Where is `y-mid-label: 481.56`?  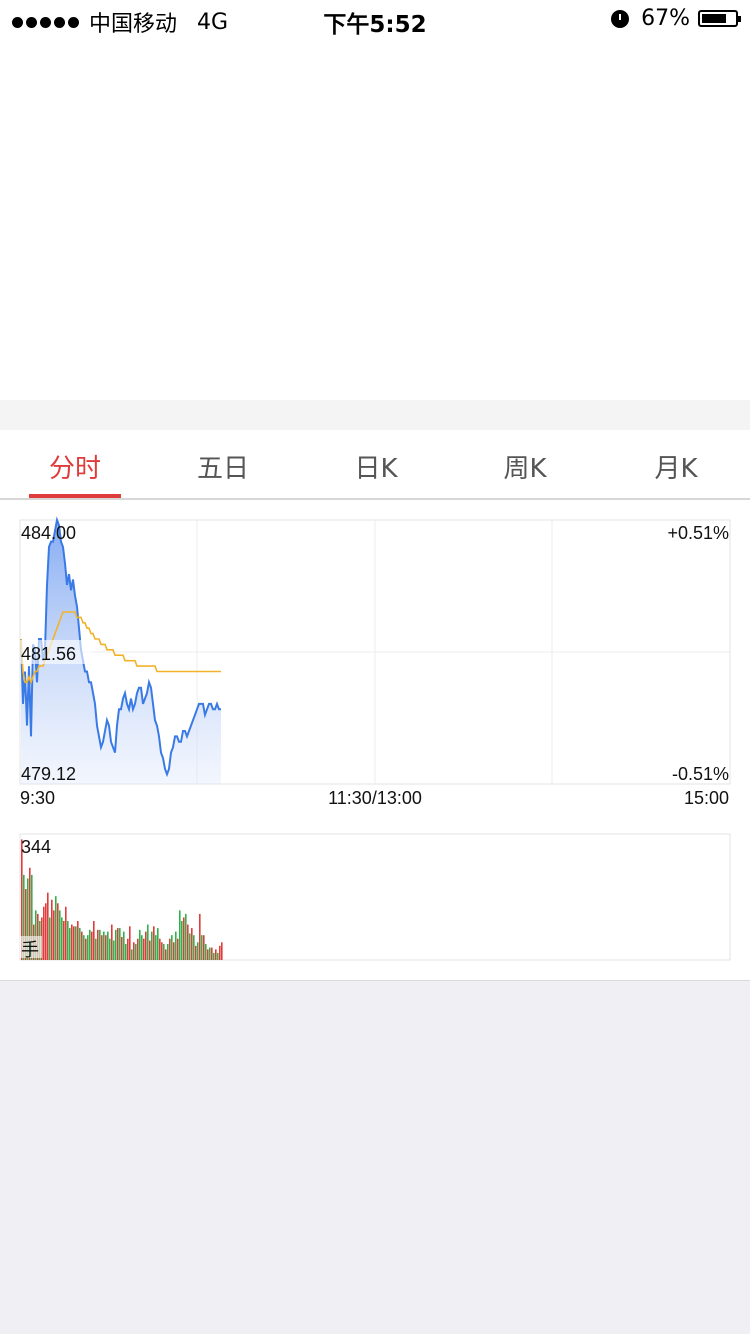
y-mid-label: 481.56 is located at coordinates (48, 654).